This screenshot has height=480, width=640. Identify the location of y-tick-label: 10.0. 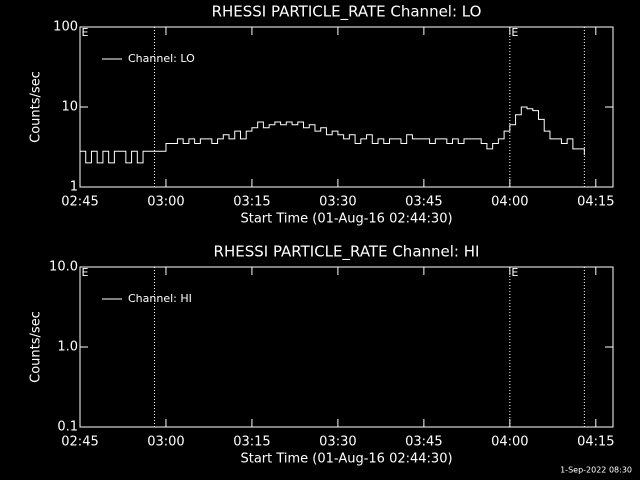
(63, 267).